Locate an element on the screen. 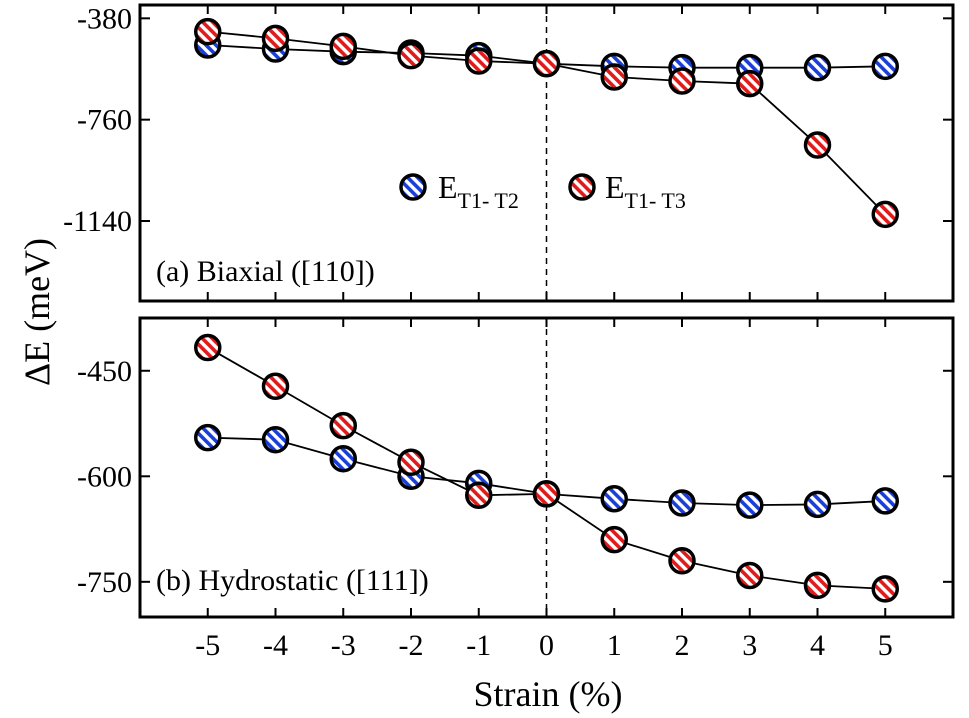  legend-marker-t1-t2 is located at coordinates (413, 187).